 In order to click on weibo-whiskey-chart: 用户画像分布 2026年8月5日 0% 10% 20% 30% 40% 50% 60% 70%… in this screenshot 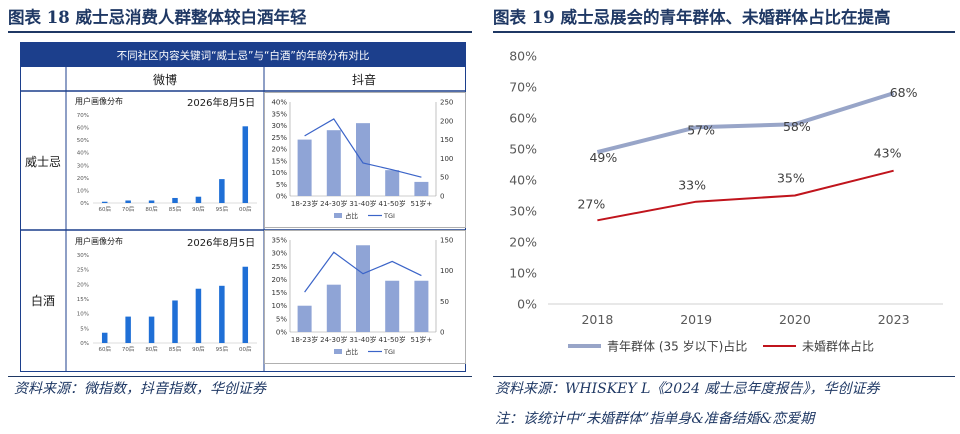, I will do `click(164, 154)`.